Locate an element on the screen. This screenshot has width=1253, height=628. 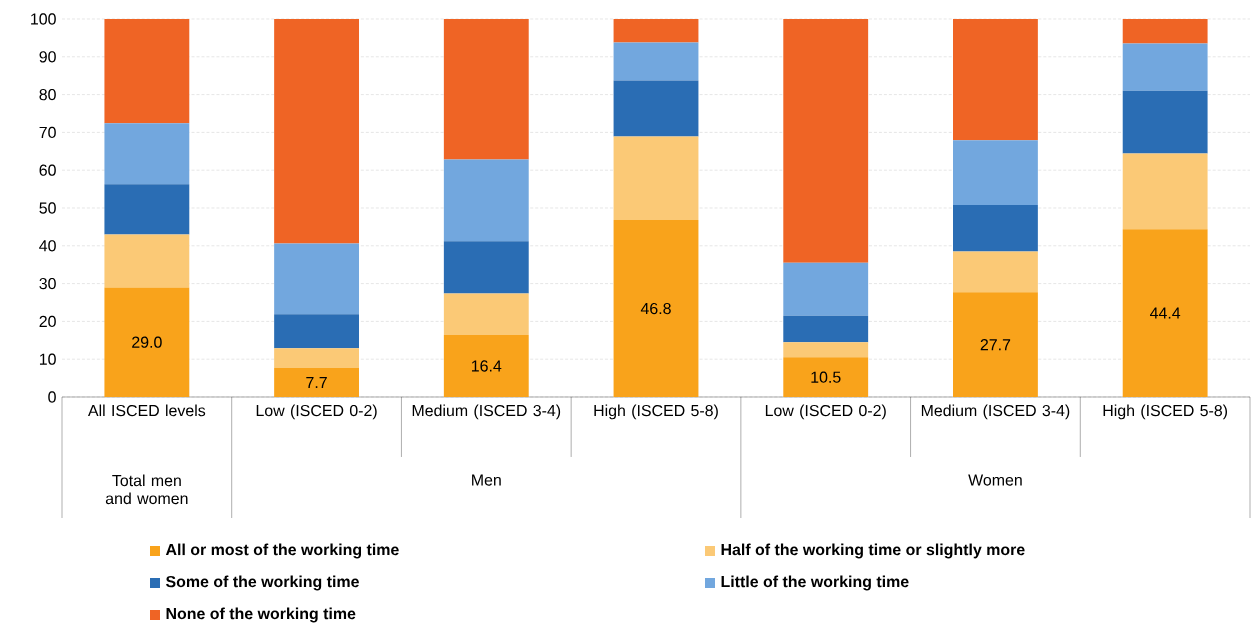
legend-label: Half of the working time or slightly more is located at coordinates (873, 551).